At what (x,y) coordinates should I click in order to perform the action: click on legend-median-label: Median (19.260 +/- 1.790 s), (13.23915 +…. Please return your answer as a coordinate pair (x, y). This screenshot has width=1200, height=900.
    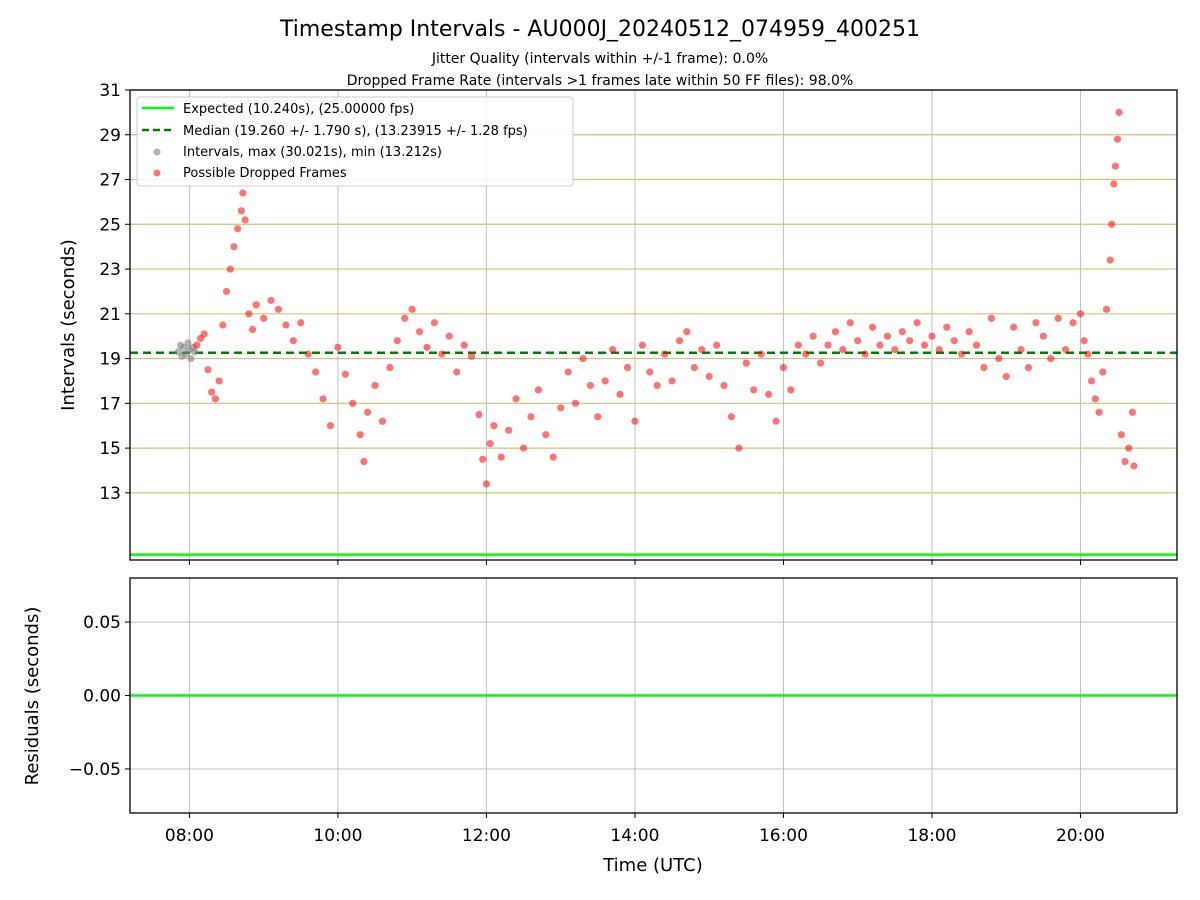
    Looking at the image, I should click on (355, 131).